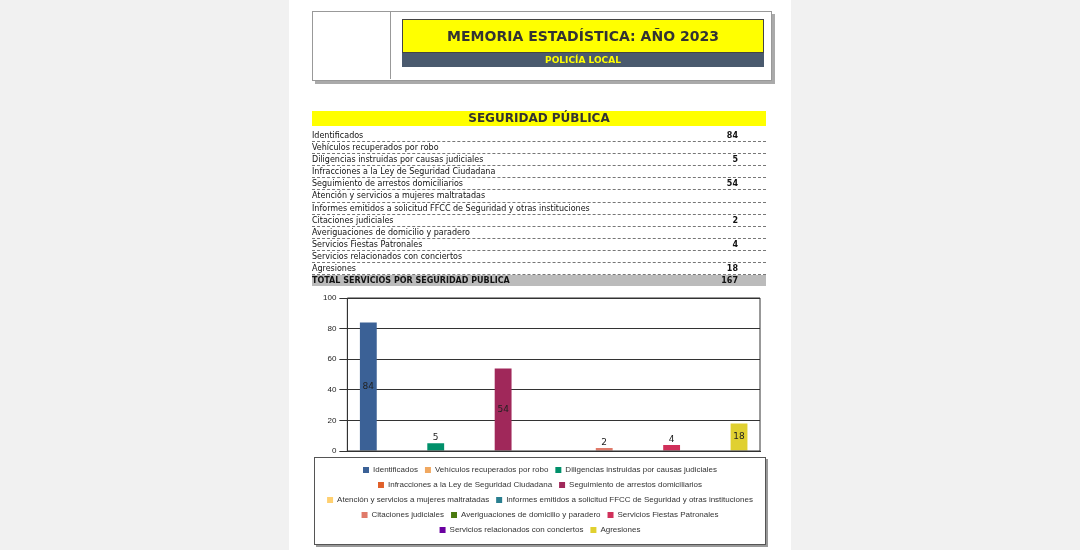  I want to click on legend-label: Vehículos recuperados por robo, so click(491, 470).